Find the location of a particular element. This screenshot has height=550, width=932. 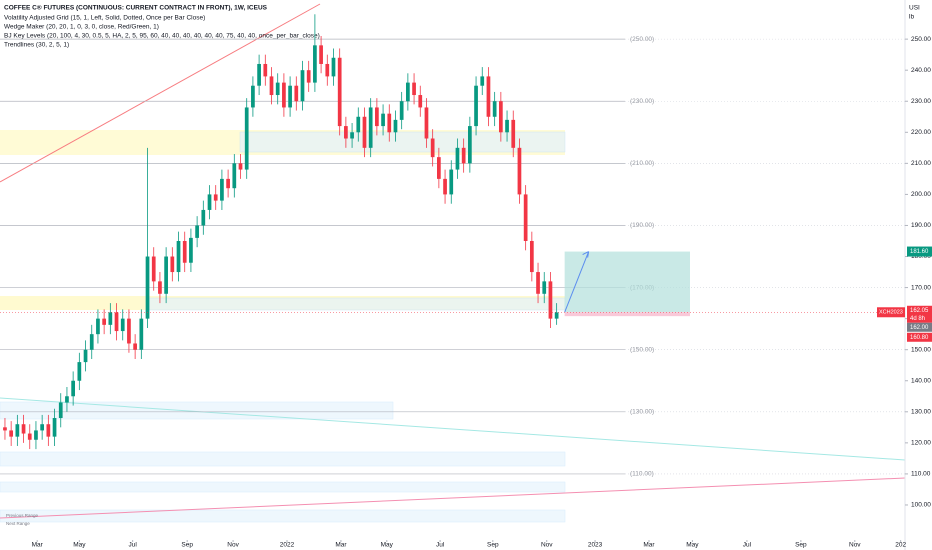

price-tag-label: 4d 8h is located at coordinates (917, 319).